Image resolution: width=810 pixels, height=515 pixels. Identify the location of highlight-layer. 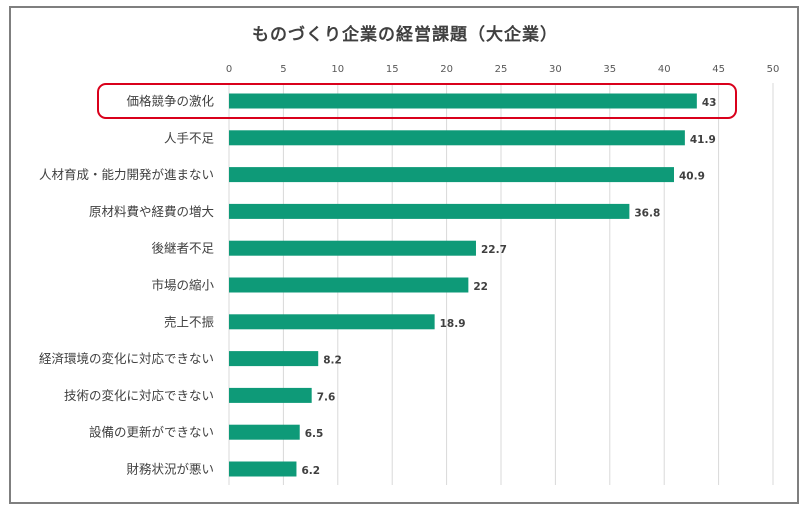
(417, 101).